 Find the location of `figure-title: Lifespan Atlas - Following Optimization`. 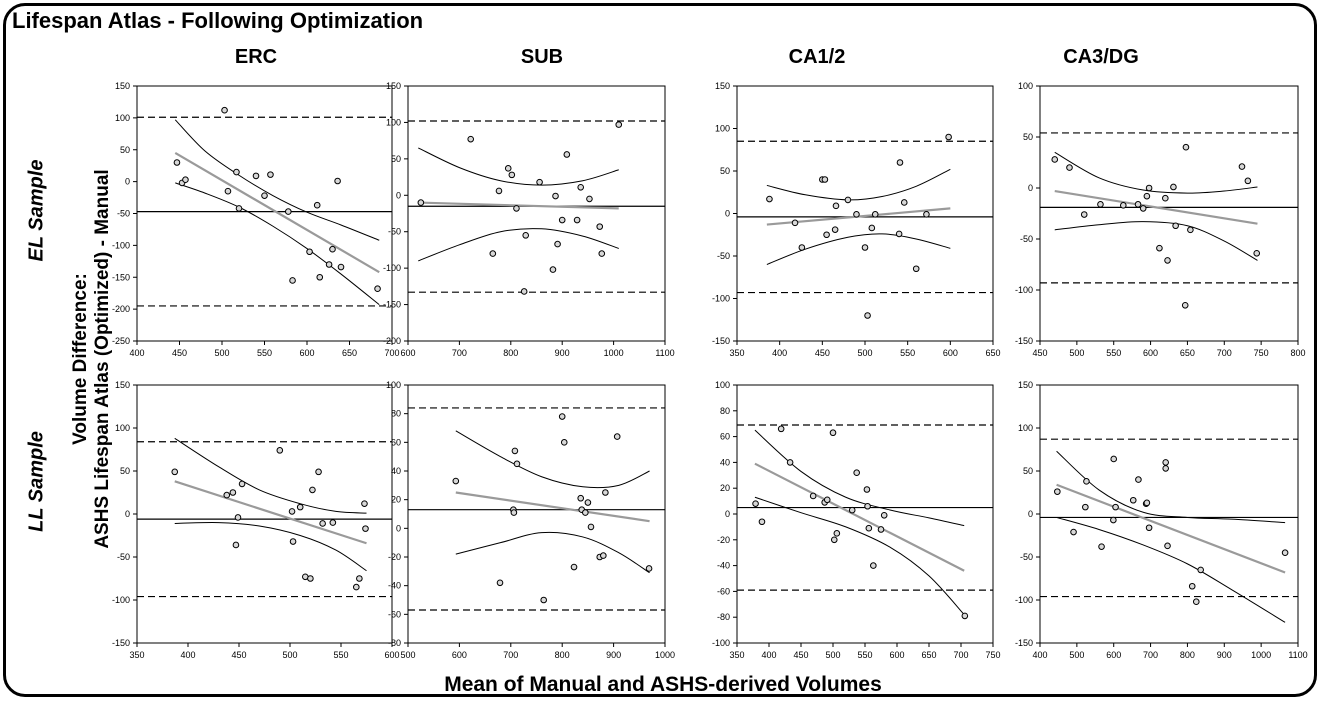

figure-title: Lifespan Atlas - Following Optimization is located at coordinates (218, 20).